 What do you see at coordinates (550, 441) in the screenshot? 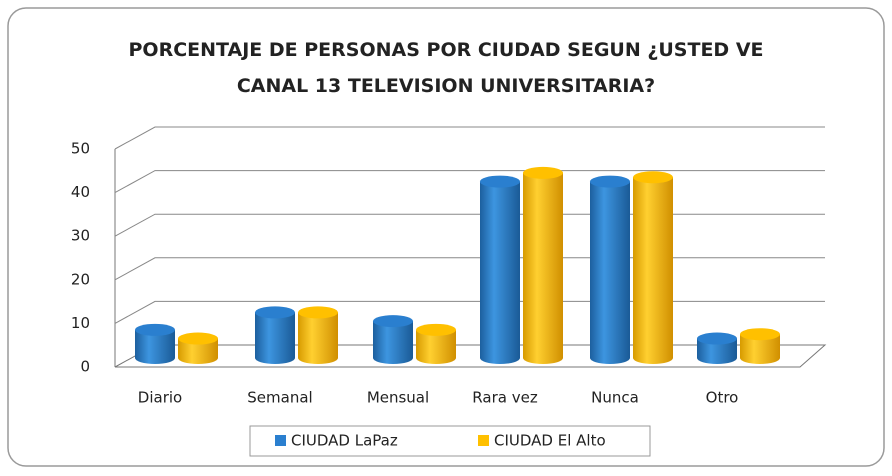
I see `legend-label: CIUDAD El Alto` at bounding box center [550, 441].